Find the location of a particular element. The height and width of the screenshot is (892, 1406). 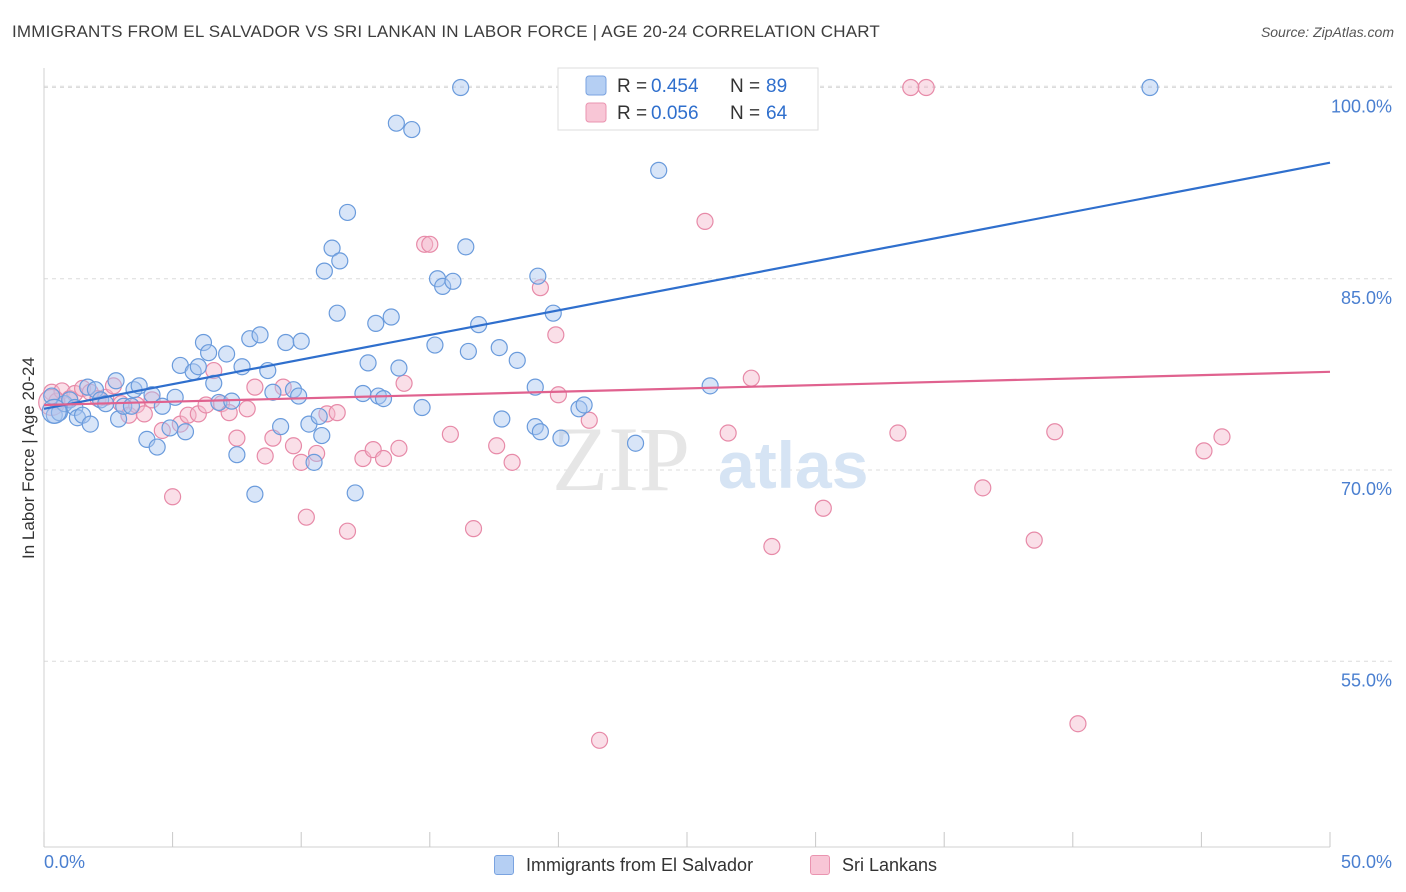

y-axis-label: In Labor Force | Age 20-24 is located at coordinates (28, 458).